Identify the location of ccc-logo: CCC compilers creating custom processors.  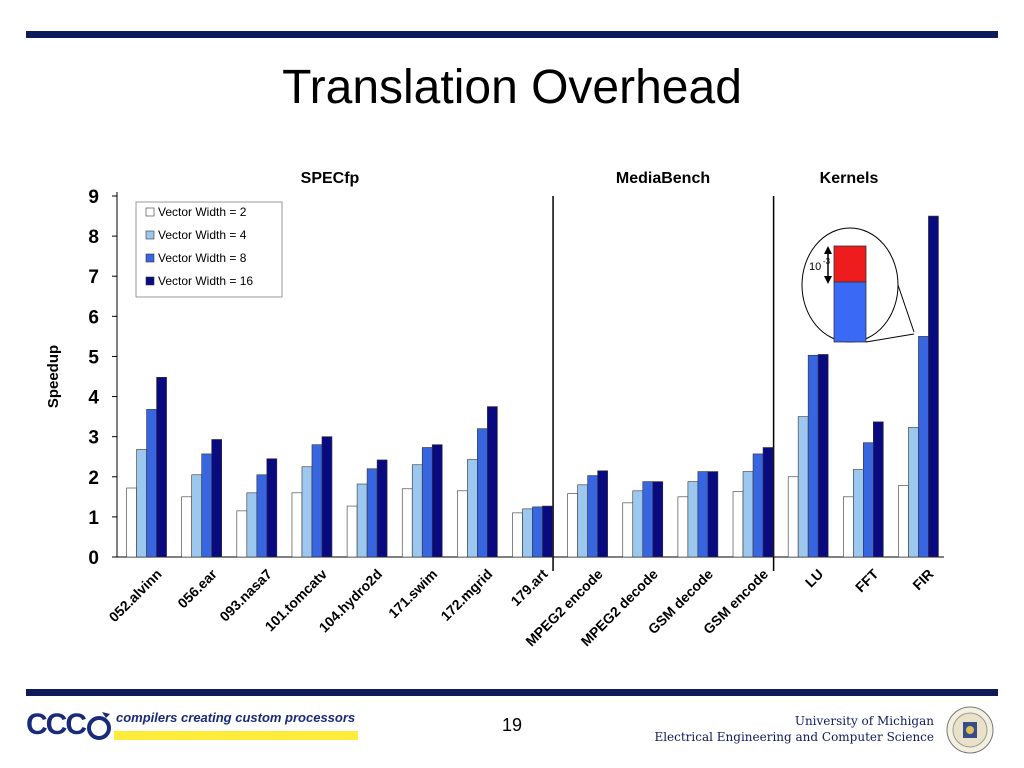
(196, 726).